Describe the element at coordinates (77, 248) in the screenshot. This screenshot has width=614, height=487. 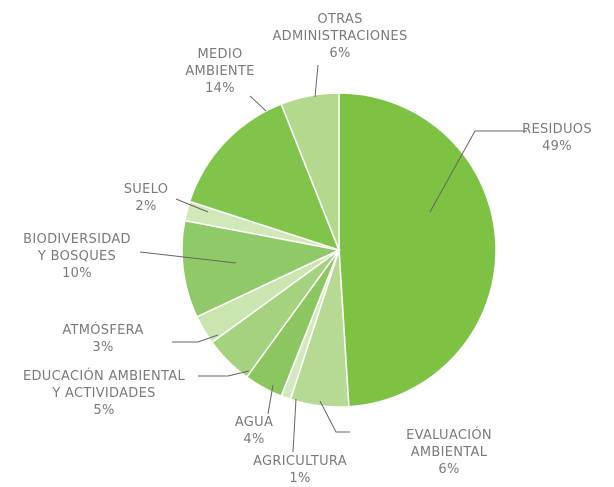
I see `category-label: BIODIVERSIDAD Y BOSQUES` at that location.